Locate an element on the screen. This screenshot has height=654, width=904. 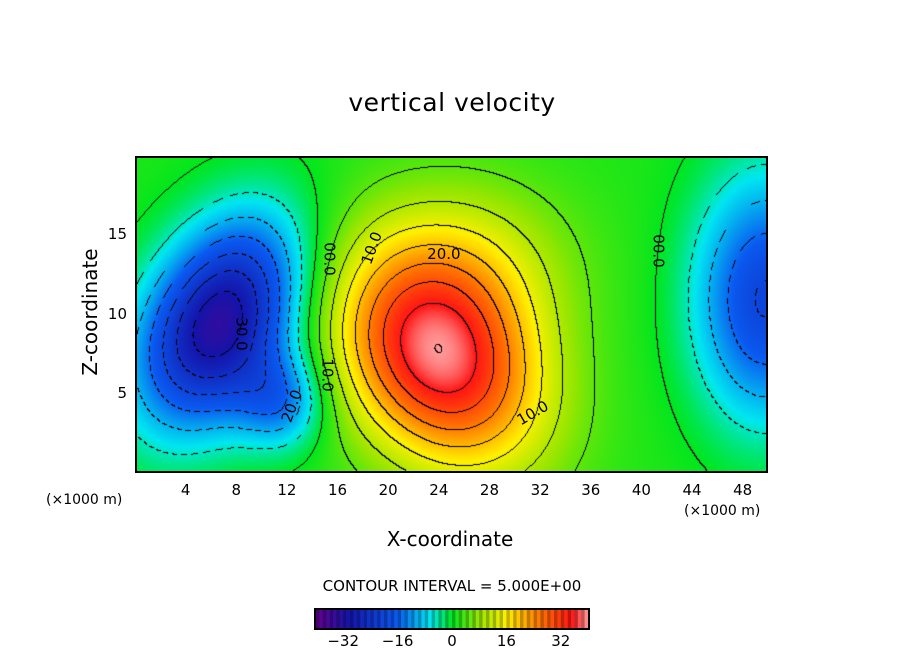
colorbar-tick-label: 32 is located at coordinates (561, 641).